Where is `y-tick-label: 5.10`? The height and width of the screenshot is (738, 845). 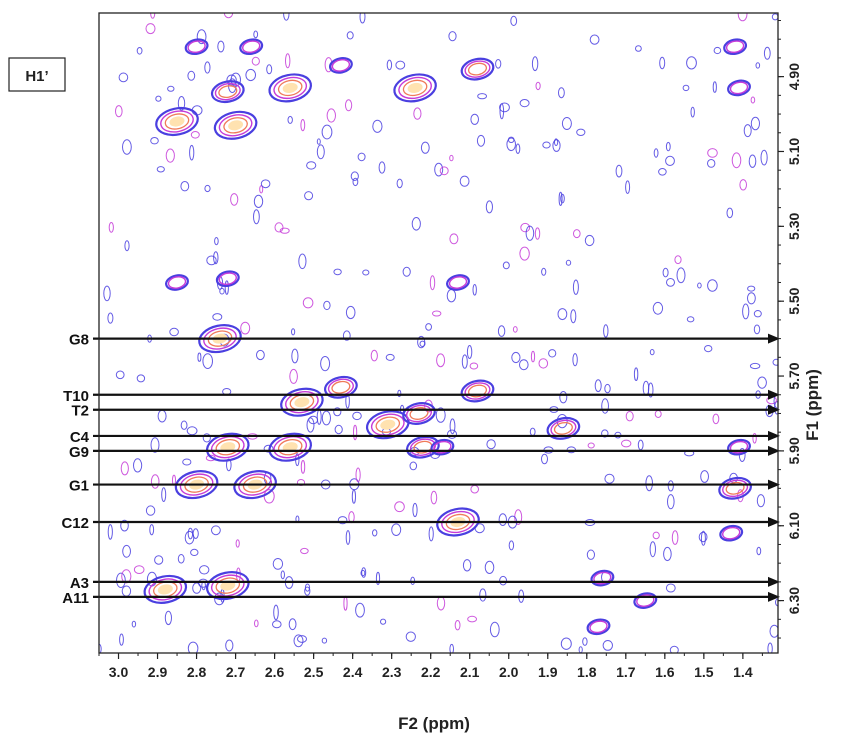 y-tick-label: 5.10 is located at coordinates (794, 151).